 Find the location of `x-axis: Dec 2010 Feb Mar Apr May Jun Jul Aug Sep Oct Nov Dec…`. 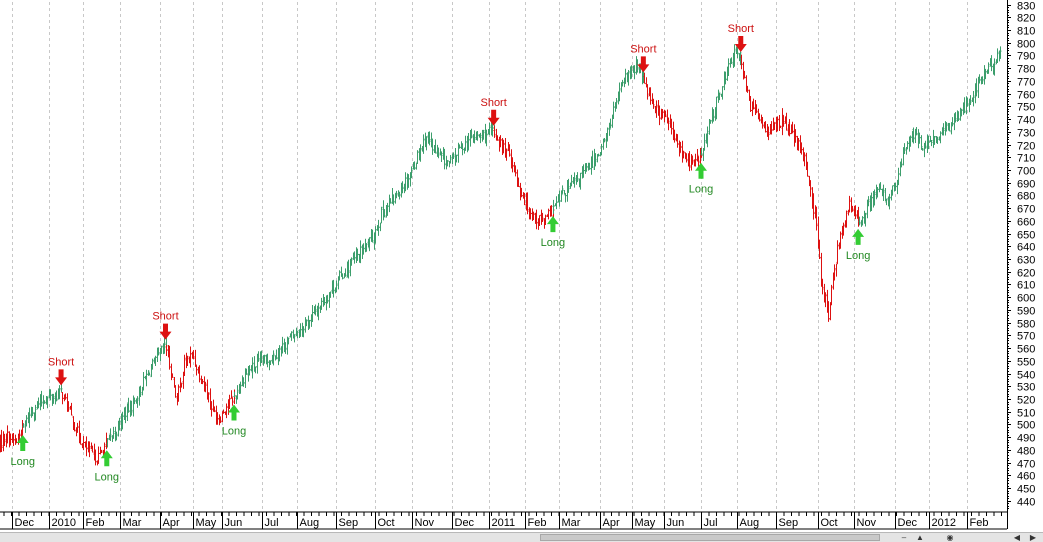

x-axis: Dec 2010 Feb Mar Apr May Jun Jul Aug Sep Oct Nov Dec… is located at coordinates (503, 520).